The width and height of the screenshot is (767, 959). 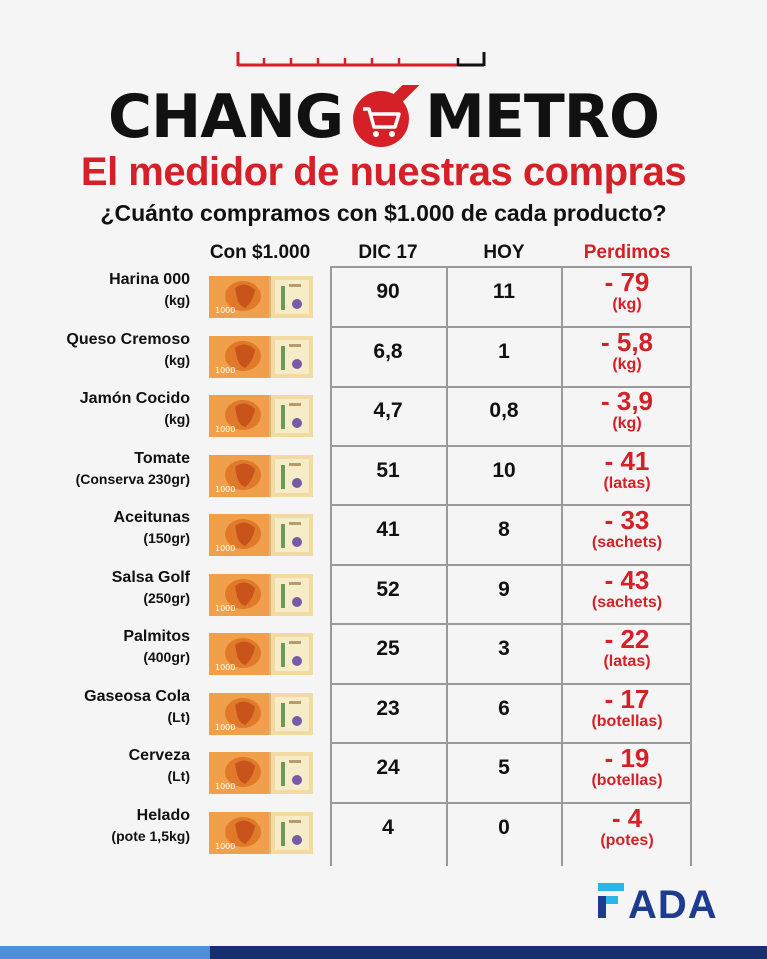 I want to click on product-label: Harina 000, so click(x=149, y=279).